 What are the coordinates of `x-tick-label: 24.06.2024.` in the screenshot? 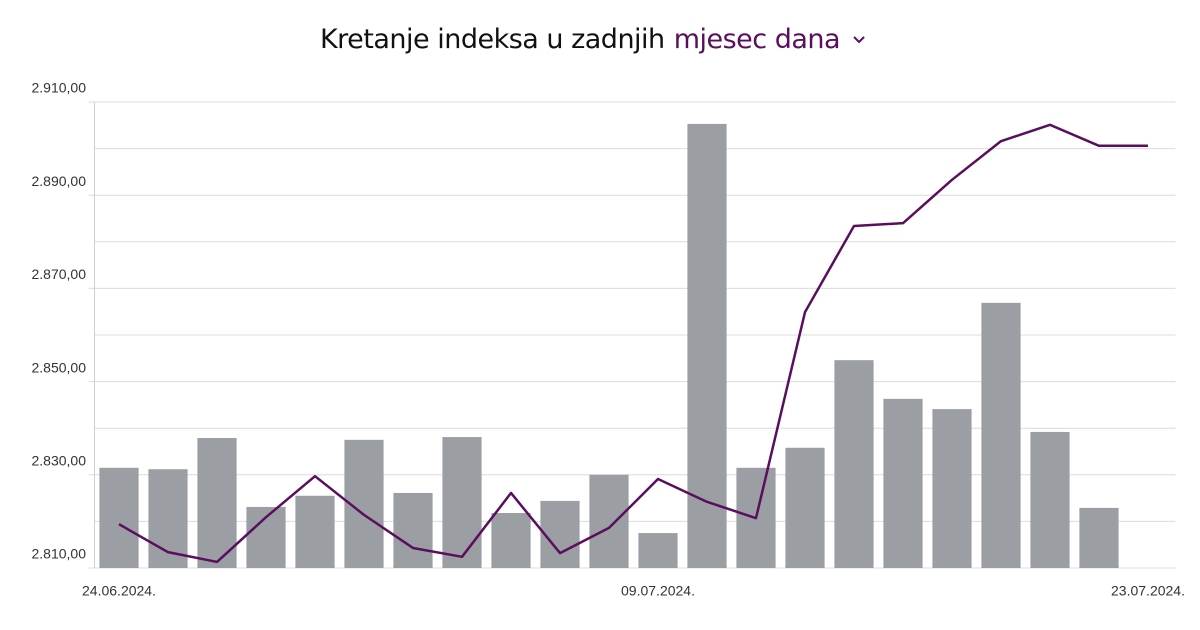 It's located at (119, 591).